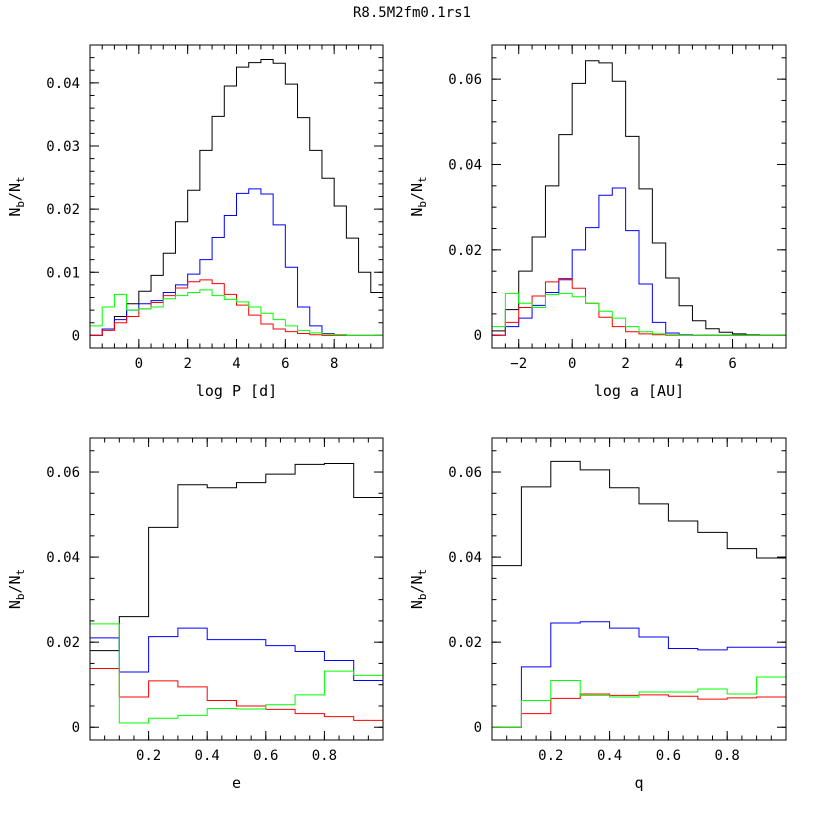  Describe the element at coordinates (334, 364) in the screenshot. I see `x-tick-label: 8` at that location.